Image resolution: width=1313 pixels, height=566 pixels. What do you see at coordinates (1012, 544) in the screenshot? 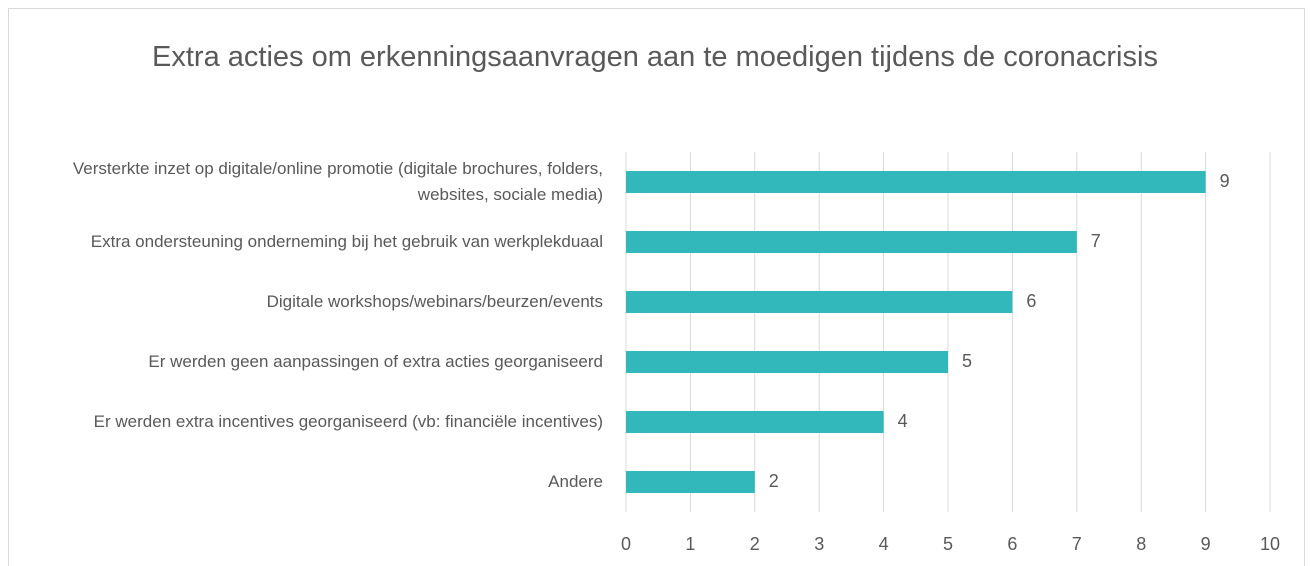
I see `x-tick-label: 6` at bounding box center [1012, 544].